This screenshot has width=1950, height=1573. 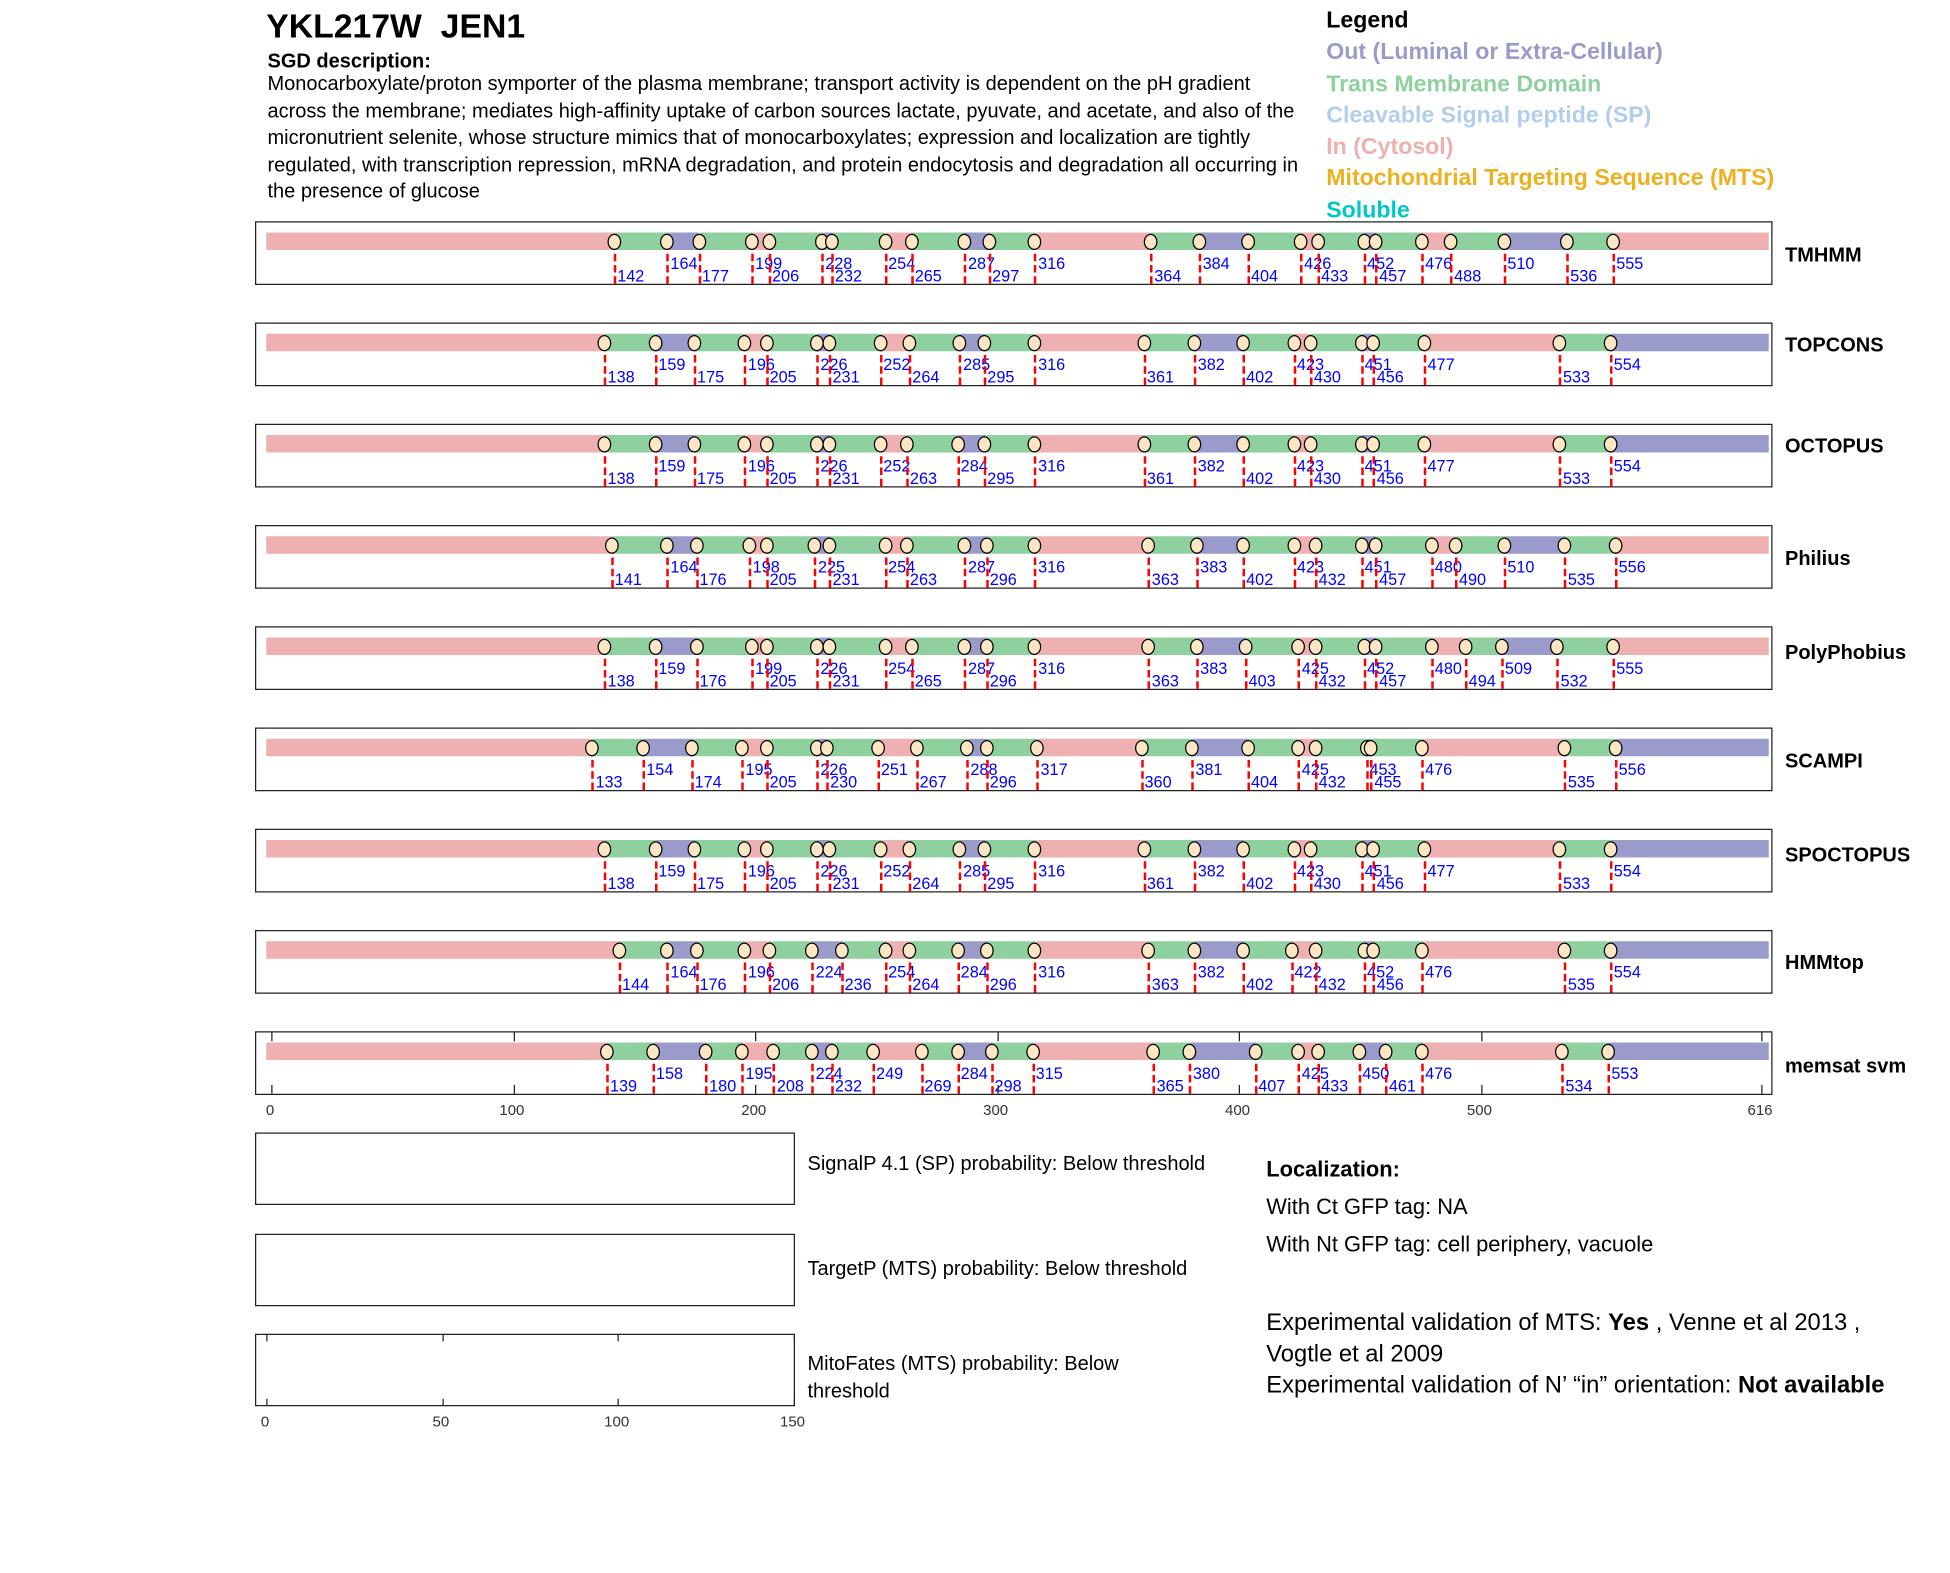 I want to click on boundary-label: 456, so click(x=1390, y=377).